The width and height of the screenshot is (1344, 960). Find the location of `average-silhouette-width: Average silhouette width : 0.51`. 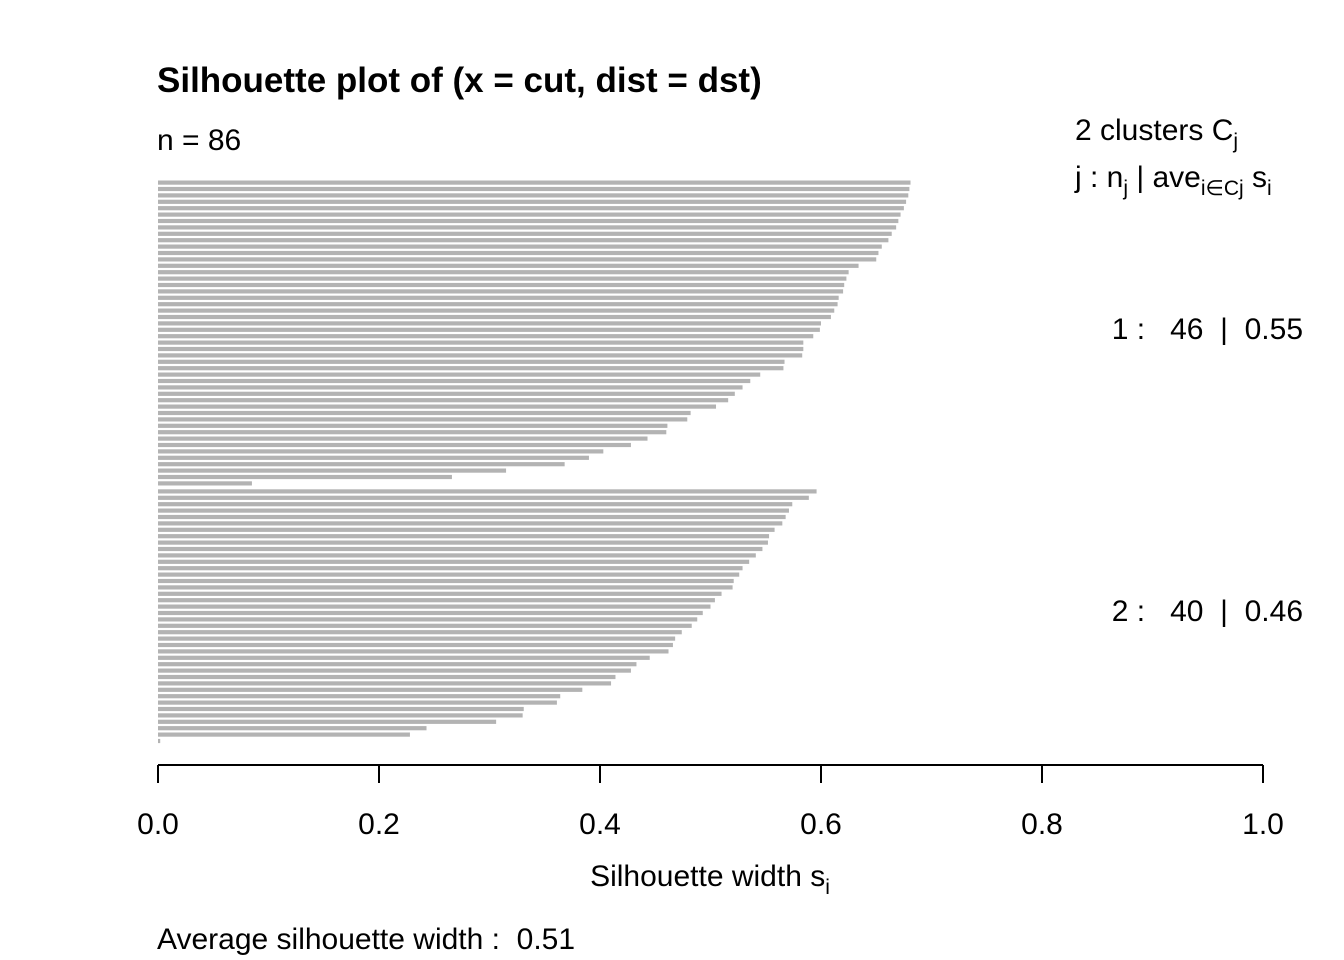

average-silhouette-width: Average silhouette width : 0.51 is located at coordinates (366, 939).